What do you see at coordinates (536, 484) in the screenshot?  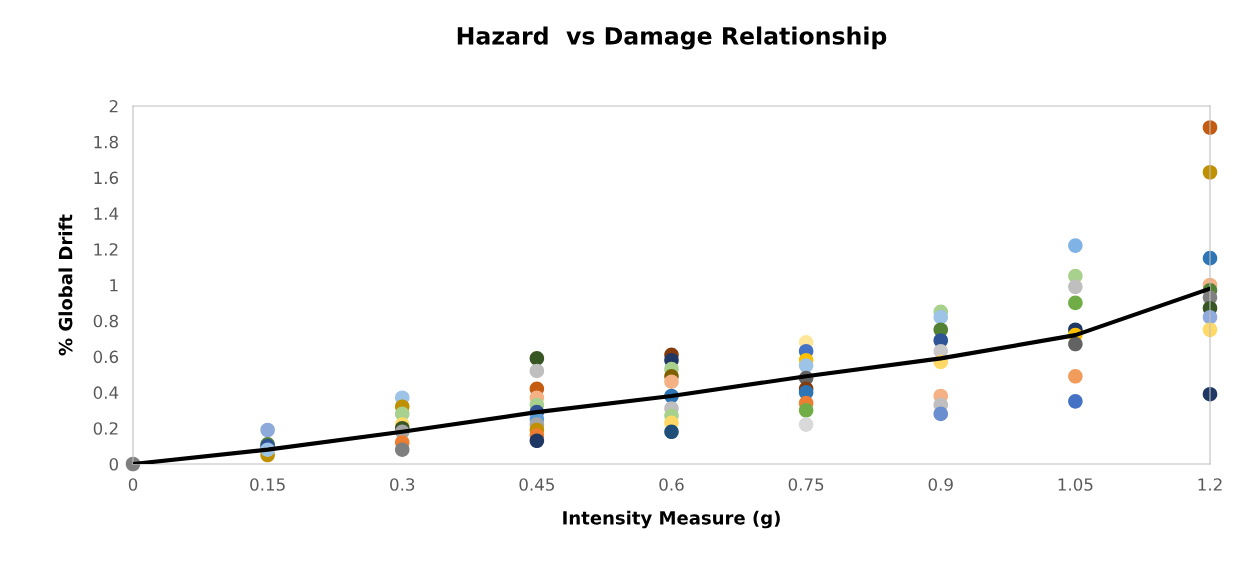 I see `x-tick-label: 0.45` at bounding box center [536, 484].